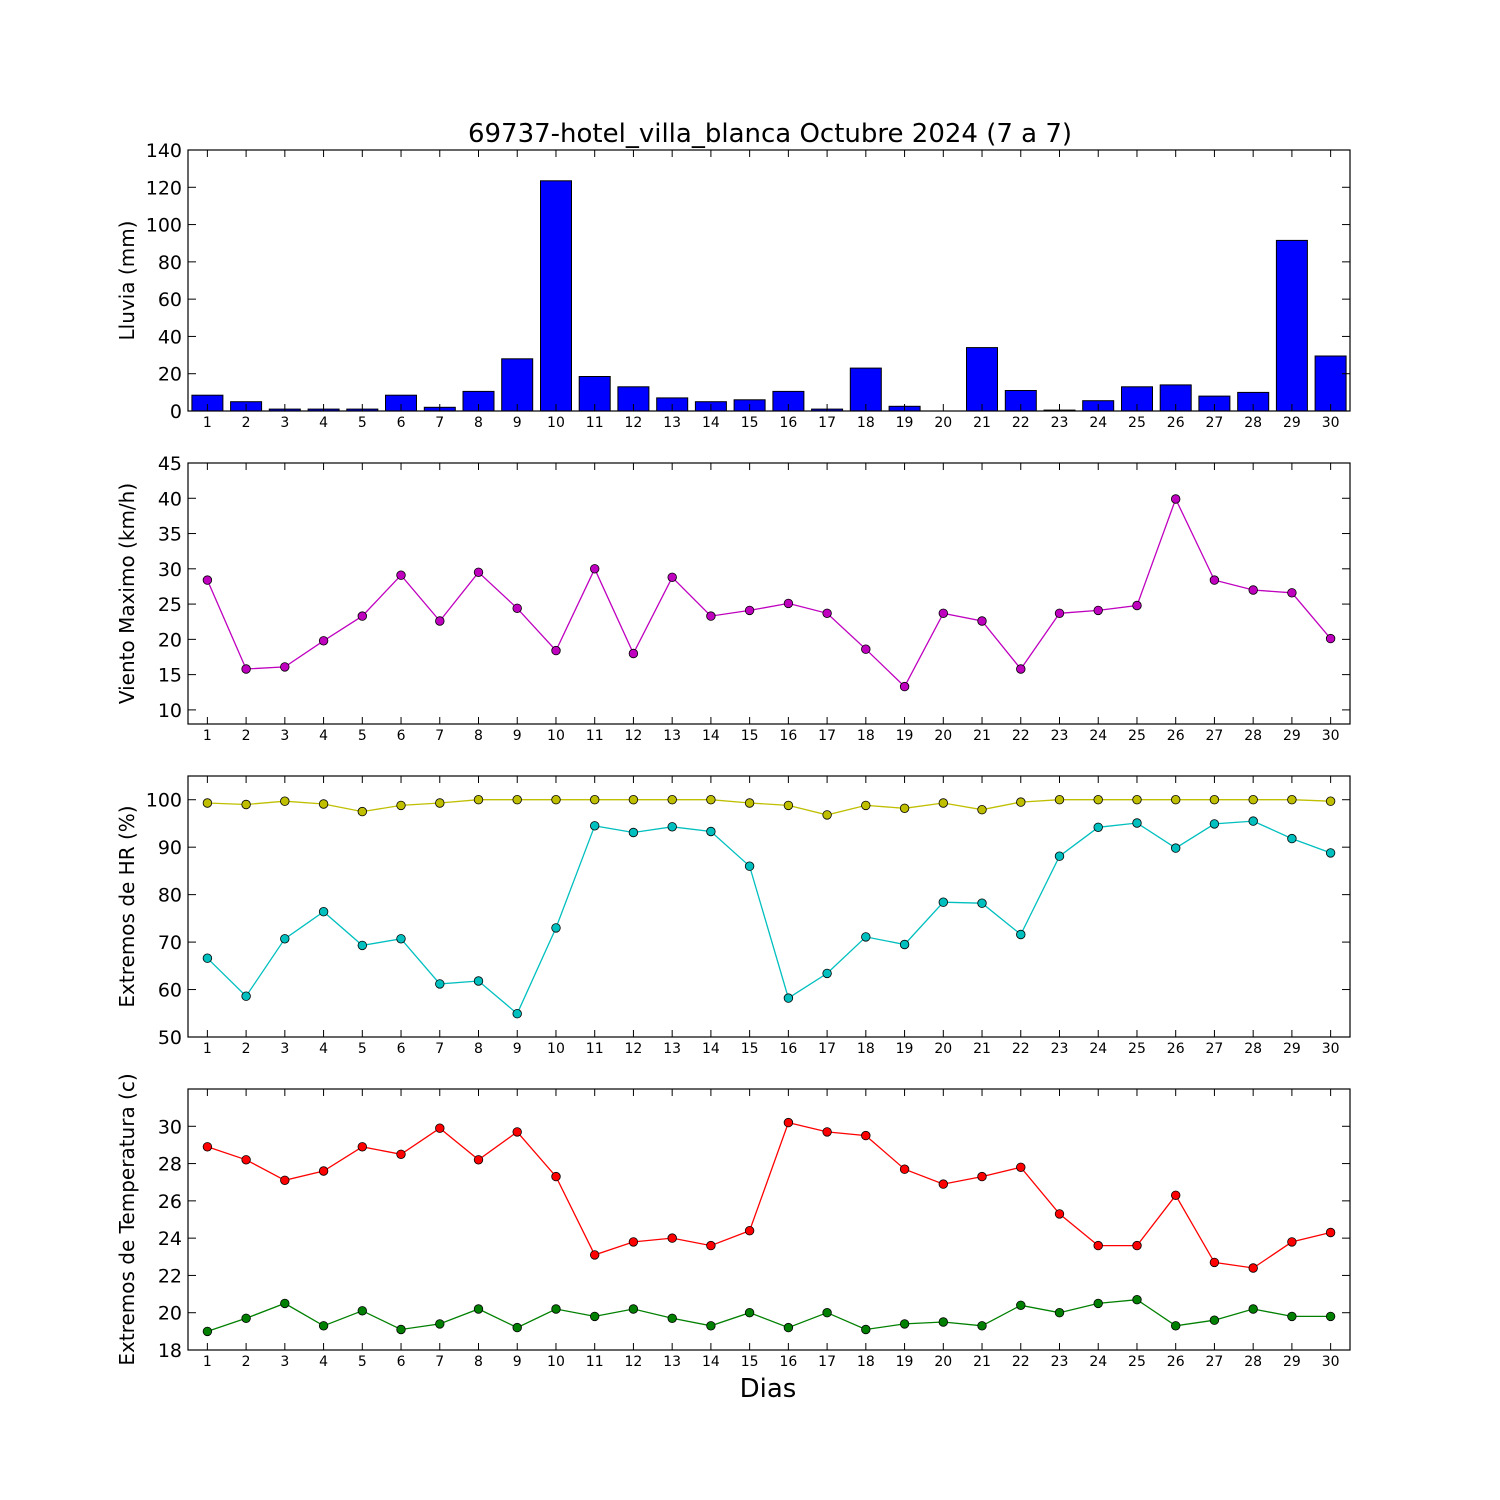 This screenshot has height=1500, width=1500. I want to click on x-tick-label: 13, so click(672, 736).